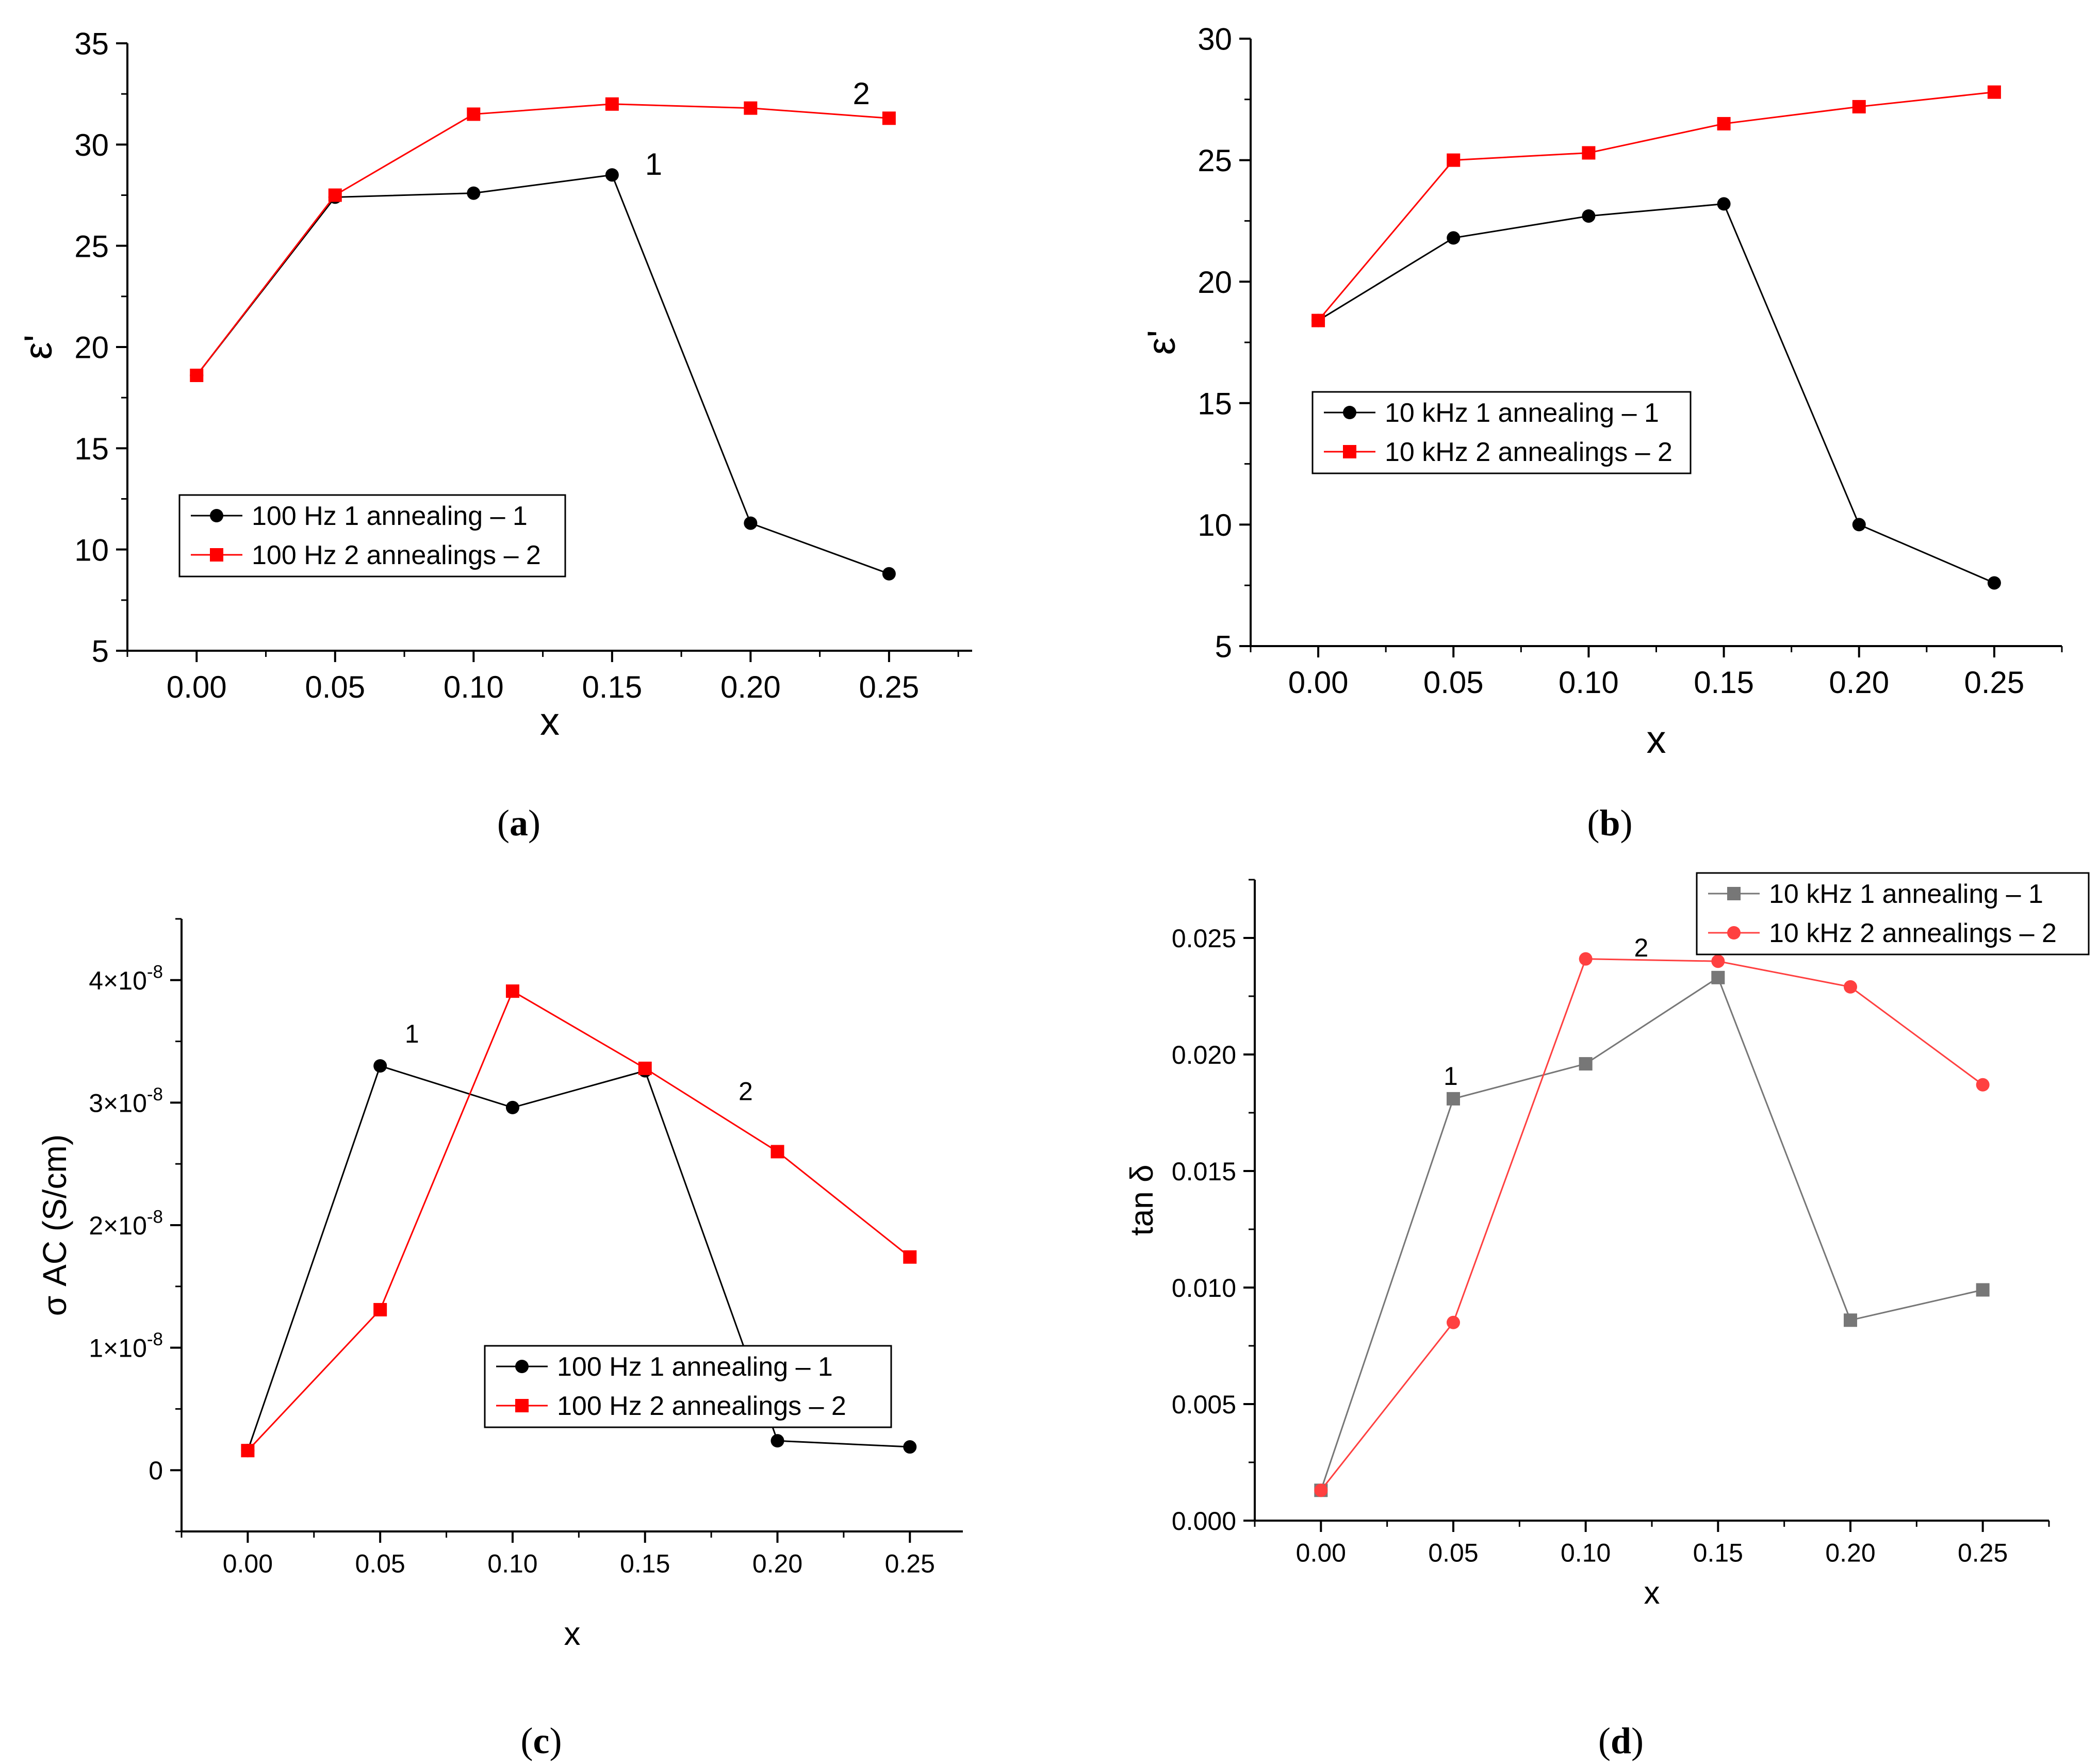 The width and height of the screenshot is (2099, 1764). Describe the element at coordinates (1223, 647) in the screenshot. I see `y-tick-label: 5` at that location.